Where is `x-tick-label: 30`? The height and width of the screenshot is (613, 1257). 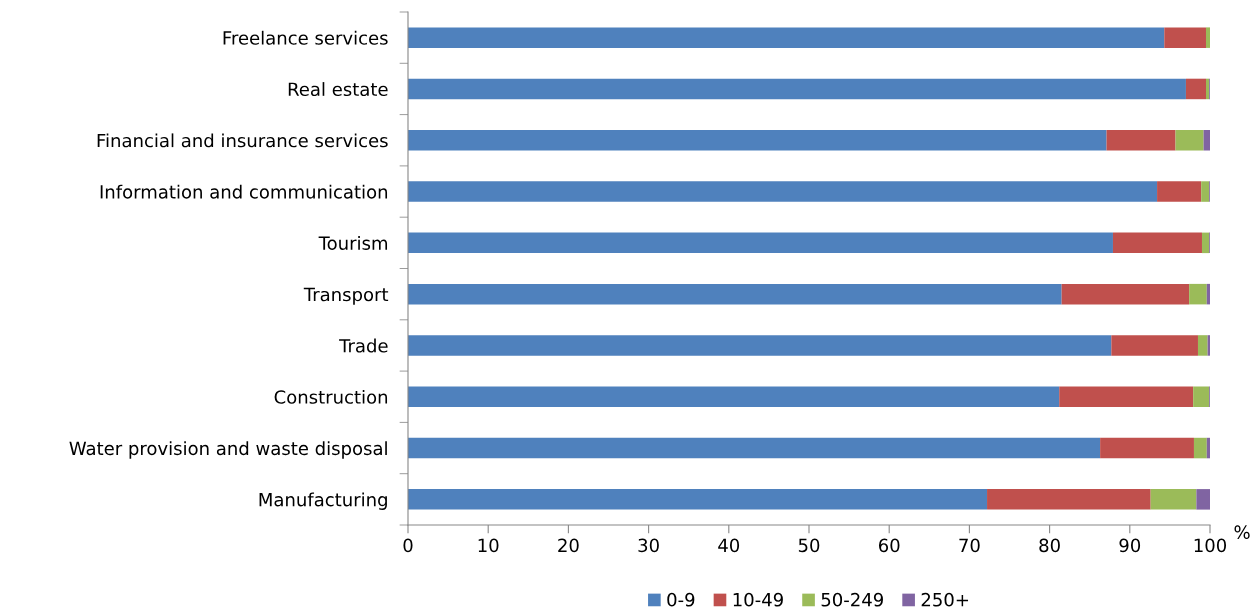 x-tick-label: 30 is located at coordinates (648, 545).